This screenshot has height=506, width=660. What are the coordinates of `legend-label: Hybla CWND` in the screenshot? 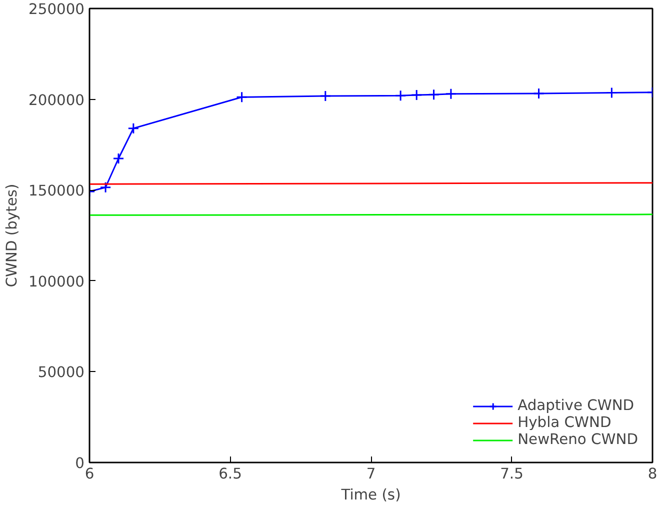 It's located at (565, 422).